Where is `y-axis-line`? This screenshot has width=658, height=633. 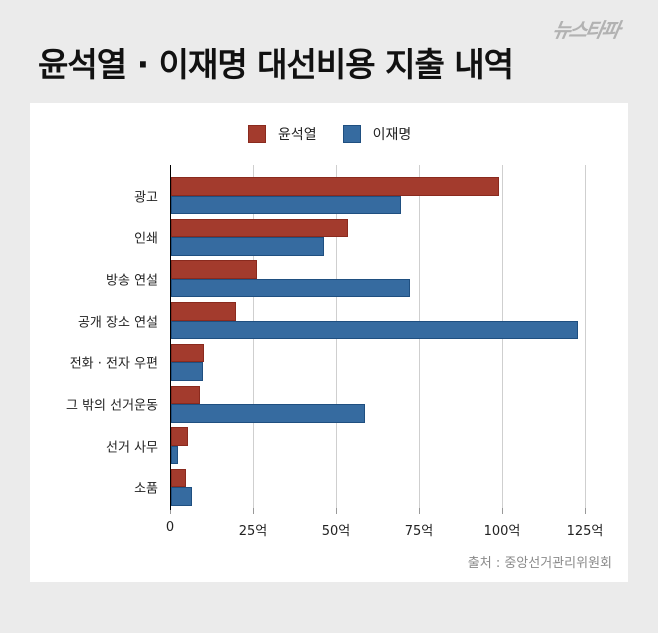 y-axis-line is located at coordinates (170, 337).